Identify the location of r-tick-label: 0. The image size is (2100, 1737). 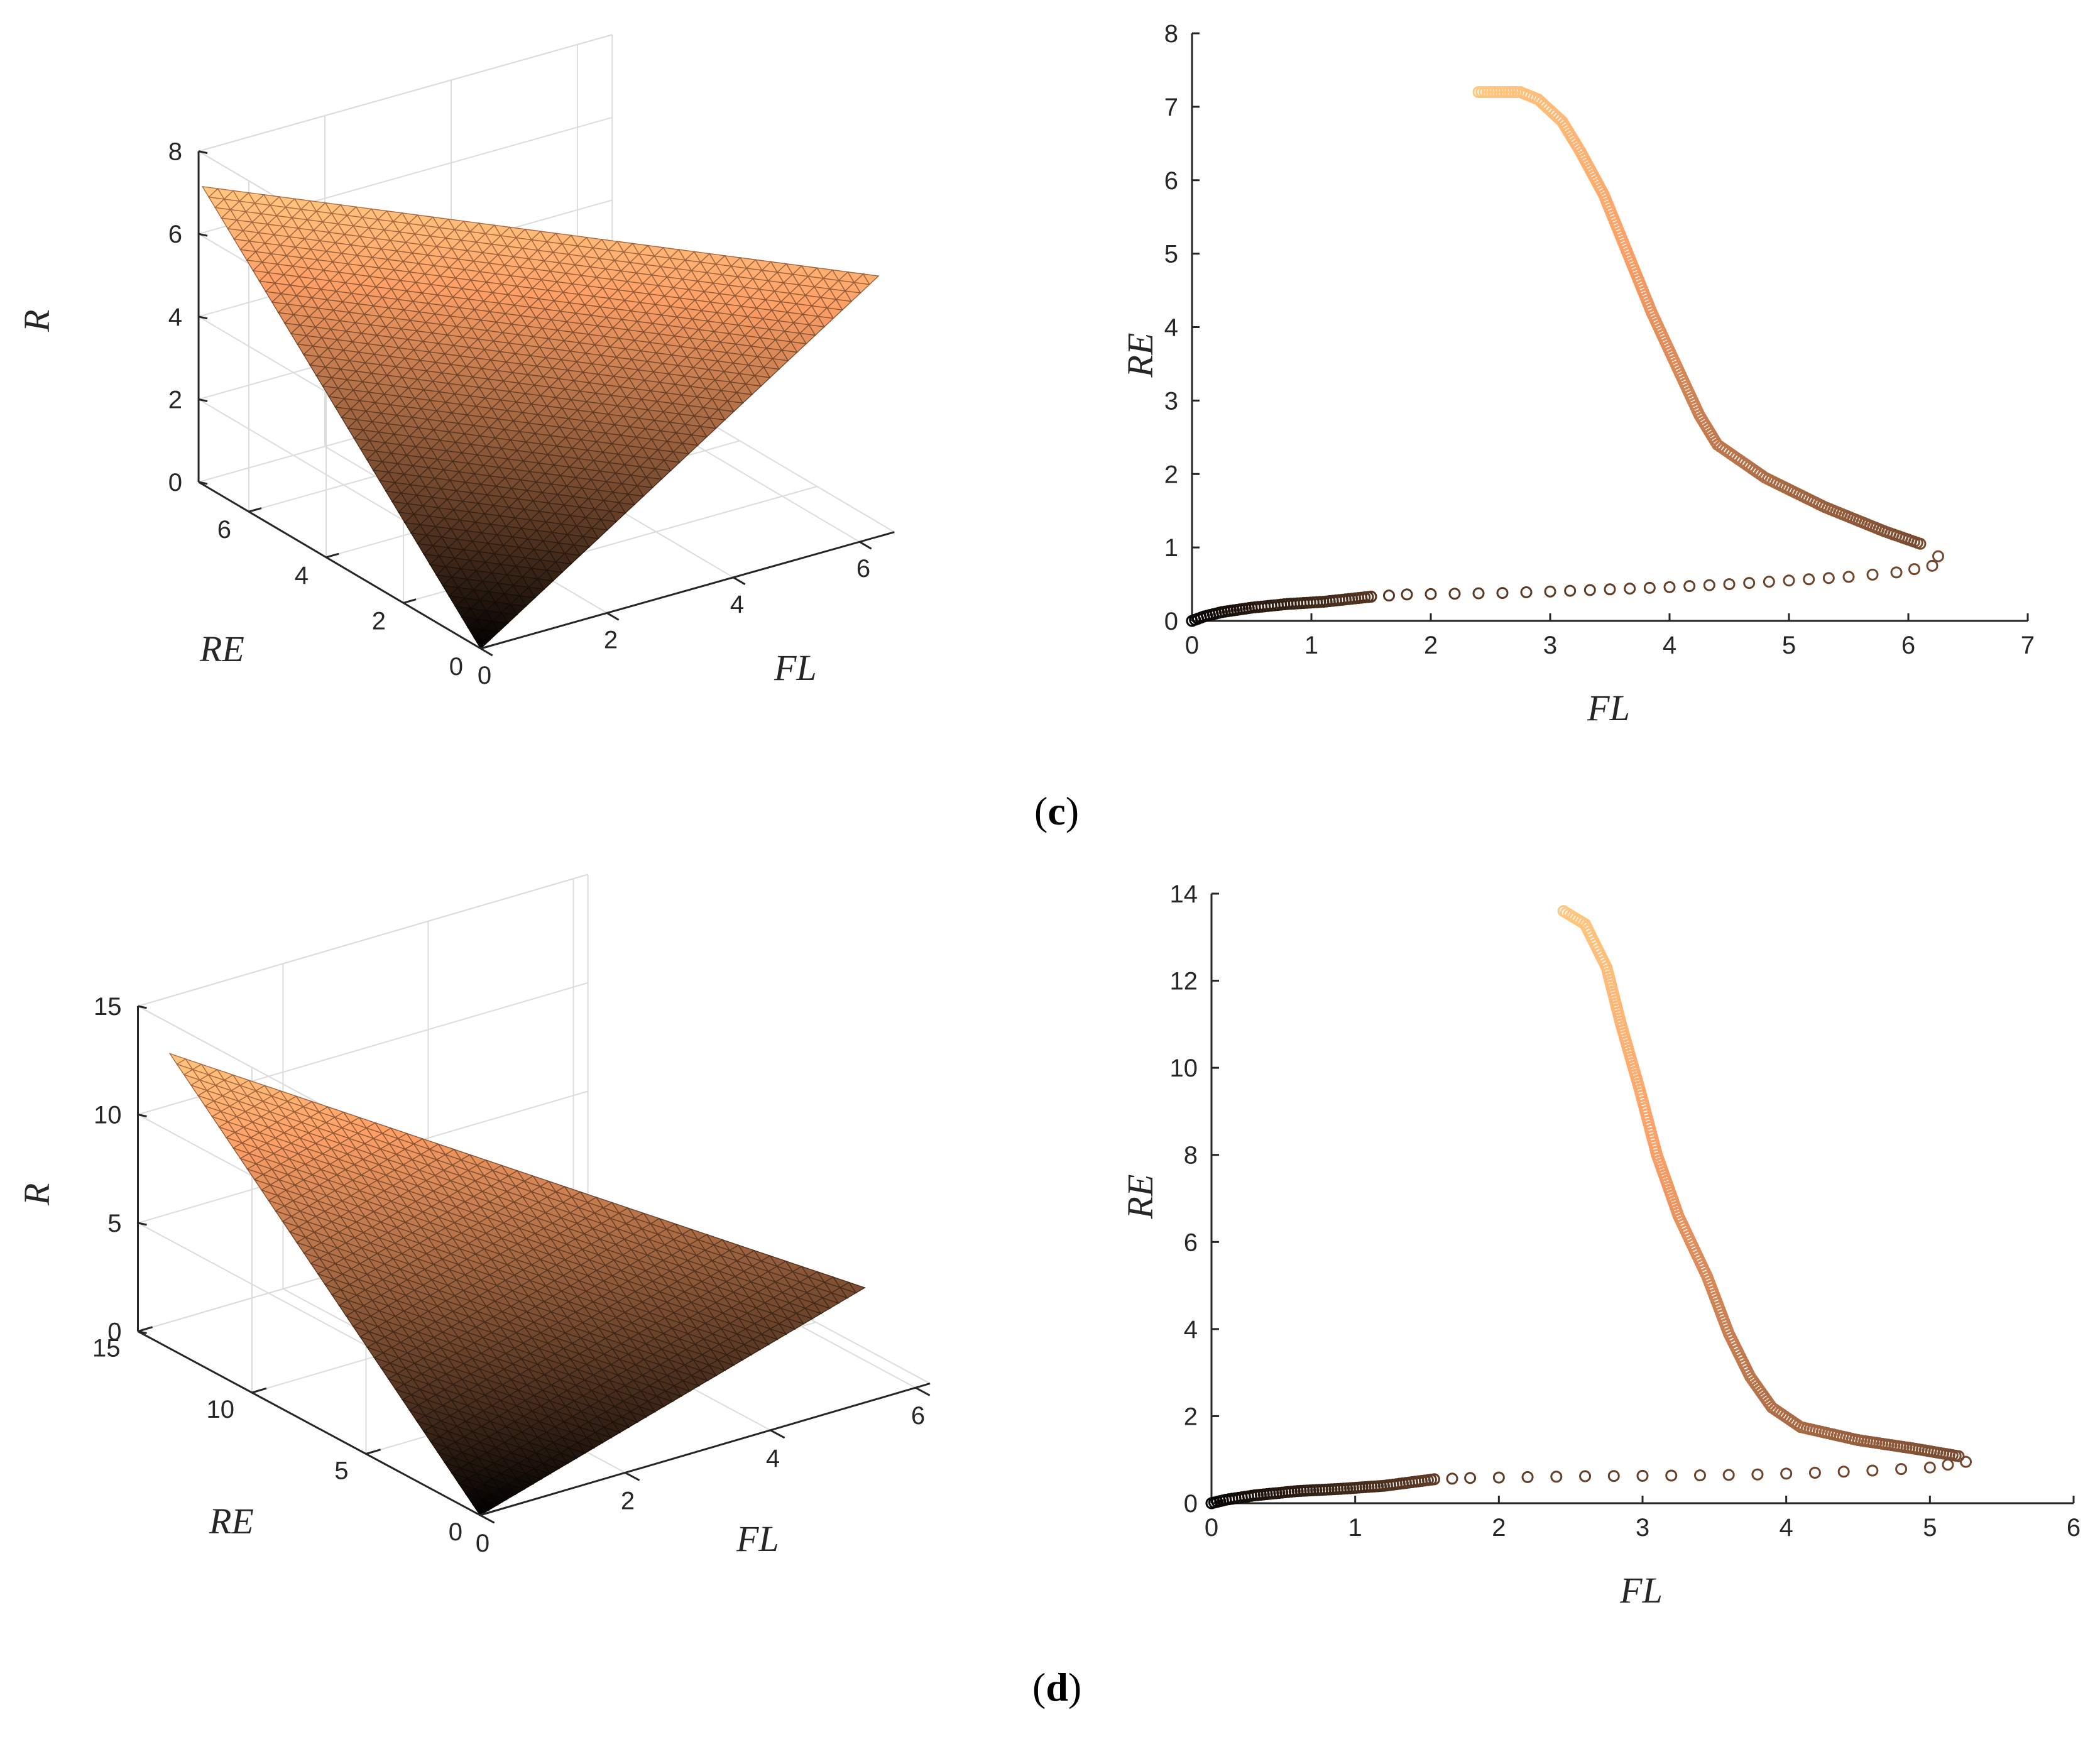
(175, 482).